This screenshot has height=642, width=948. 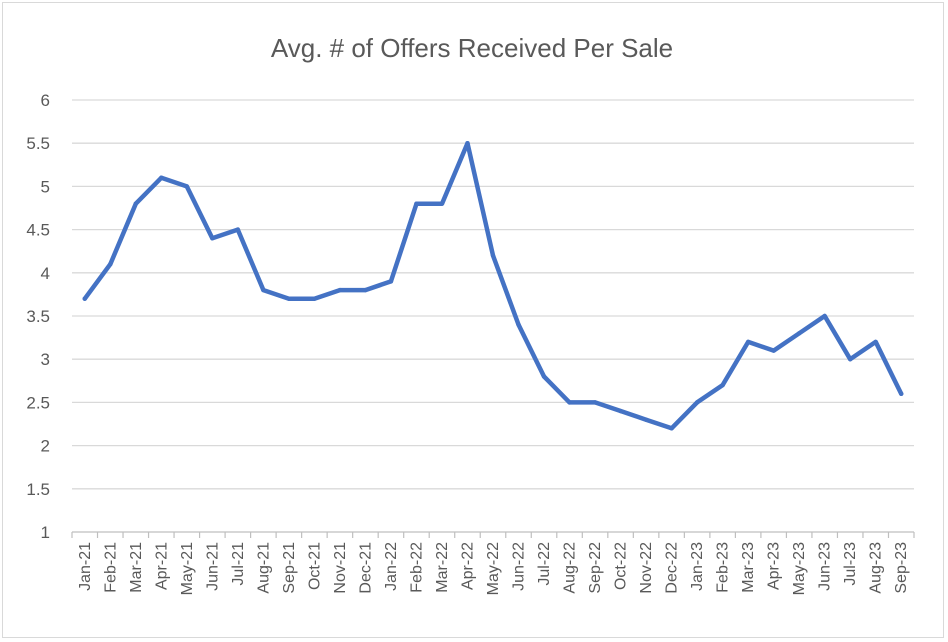 What do you see at coordinates (472, 48) in the screenshot?
I see `chart-title: Avg. # of Offers Received Per Sale` at bounding box center [472, 48].